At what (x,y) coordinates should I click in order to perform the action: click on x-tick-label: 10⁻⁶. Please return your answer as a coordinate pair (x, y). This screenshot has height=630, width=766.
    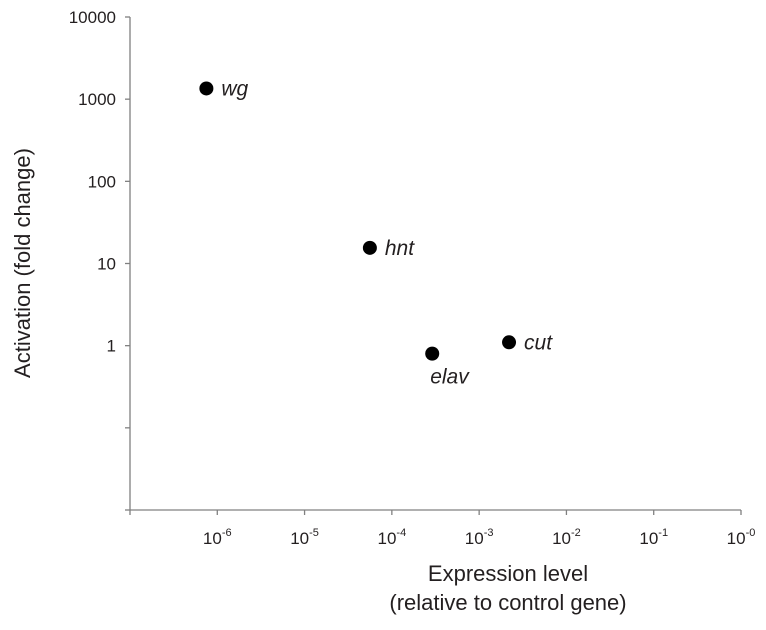
    Looking at the image, I should click on (217, 537).